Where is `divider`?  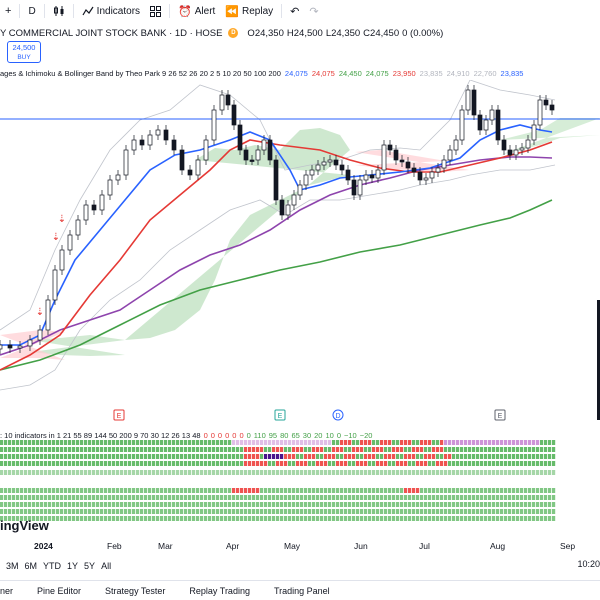
divider is located at coordinates (282, 11).